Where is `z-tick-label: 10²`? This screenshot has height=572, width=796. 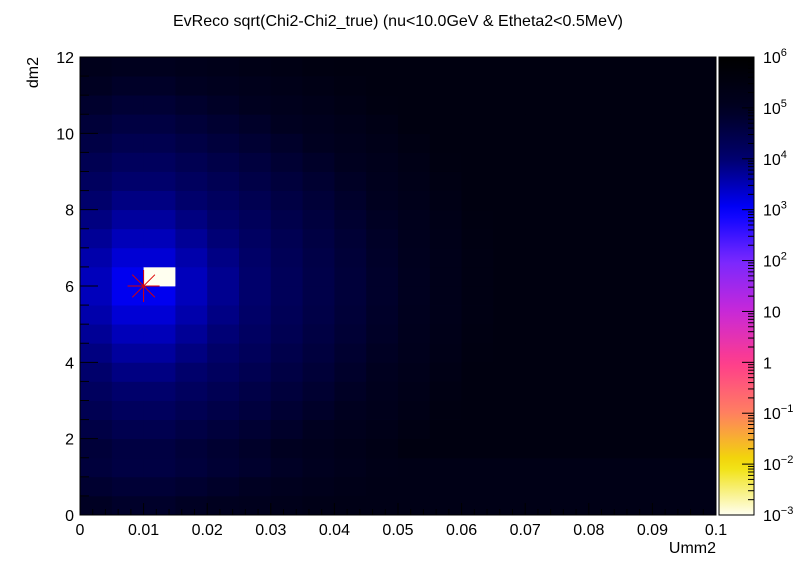
z-tick-label: 10² is located at coordinates (775, 261).